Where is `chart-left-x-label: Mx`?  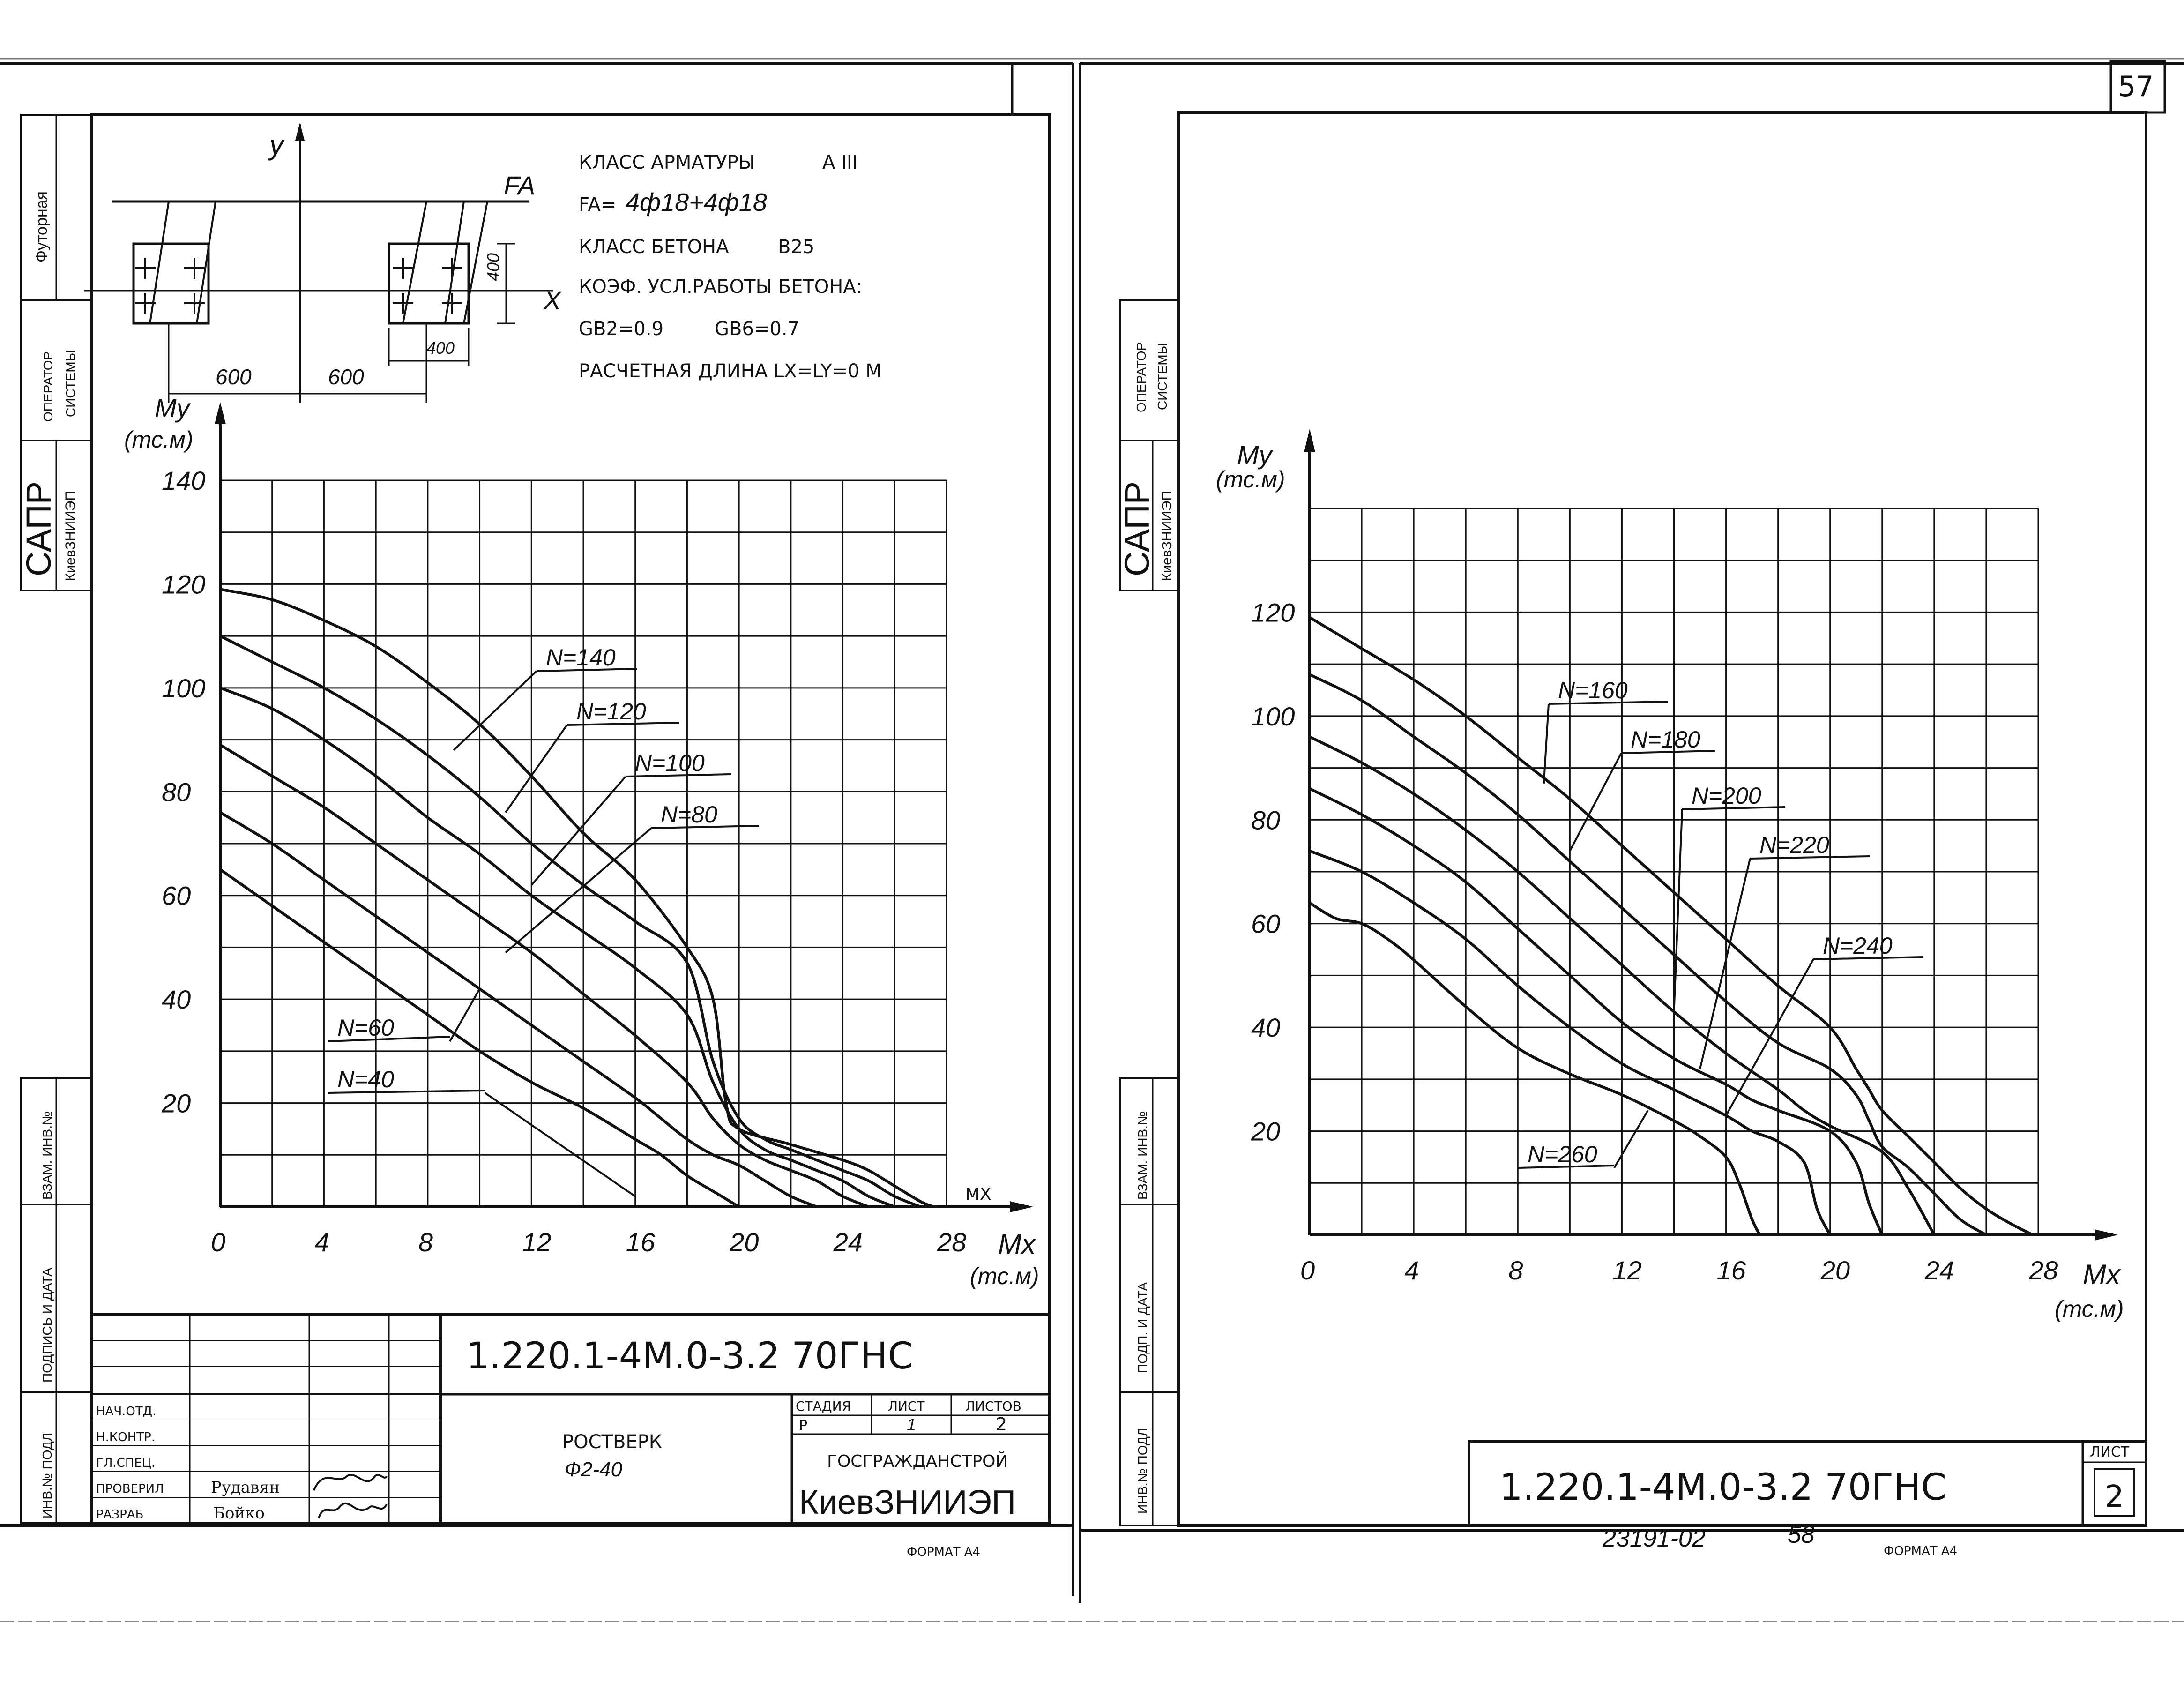
chart-left-x-label: Mx is located at coordinates (1017, 1244).